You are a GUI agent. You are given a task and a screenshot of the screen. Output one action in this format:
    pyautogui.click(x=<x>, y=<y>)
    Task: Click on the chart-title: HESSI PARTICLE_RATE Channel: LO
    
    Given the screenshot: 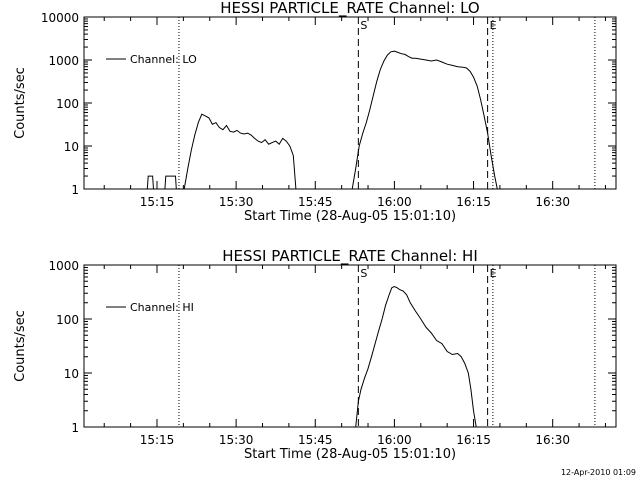 What is the action you would take?
    pyautogui.click(x=349, y=9)
    